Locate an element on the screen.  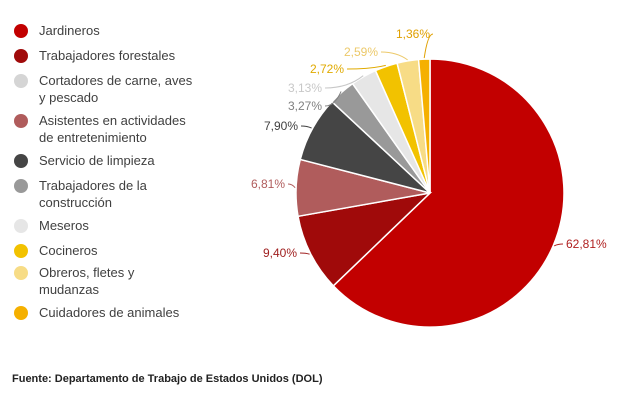
legend-item: Servicio de limpieza is located at coordinates (84, 160).